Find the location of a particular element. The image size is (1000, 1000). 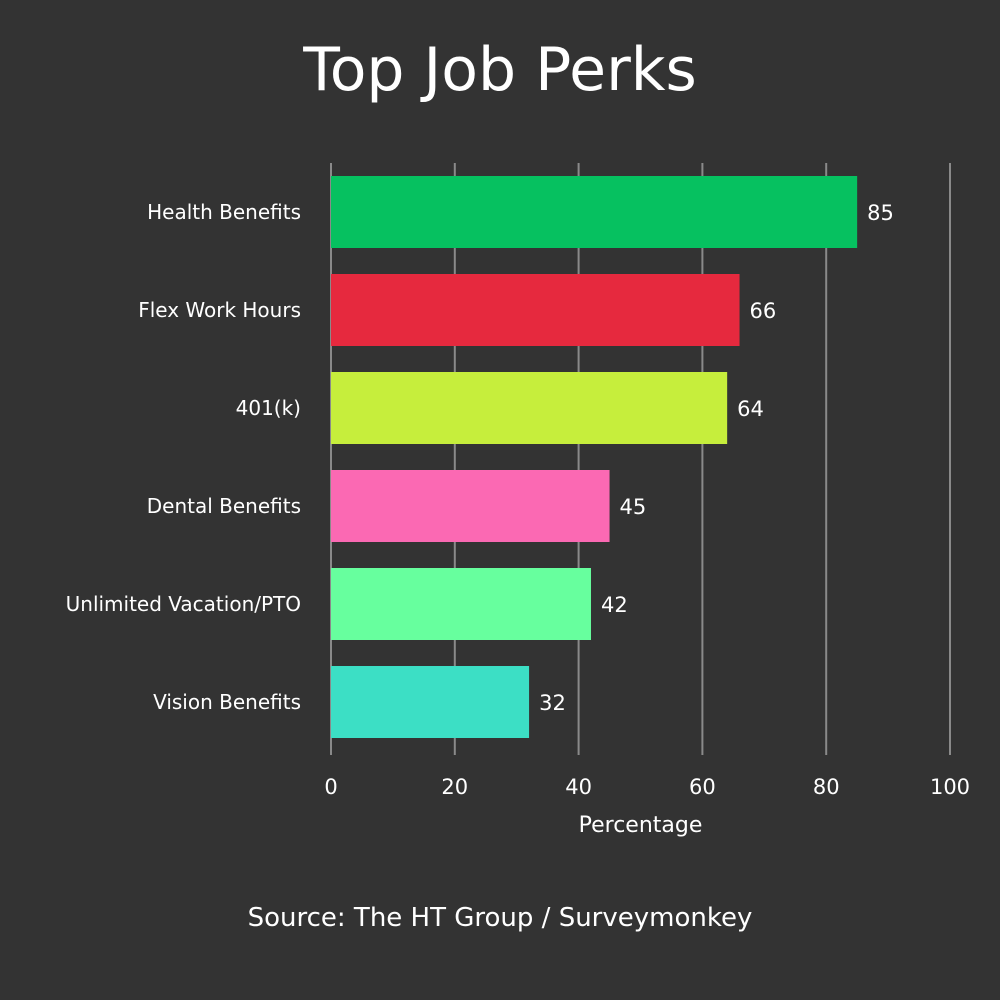

x-tick-label-4: 80 is located at coordinates (826, 787).